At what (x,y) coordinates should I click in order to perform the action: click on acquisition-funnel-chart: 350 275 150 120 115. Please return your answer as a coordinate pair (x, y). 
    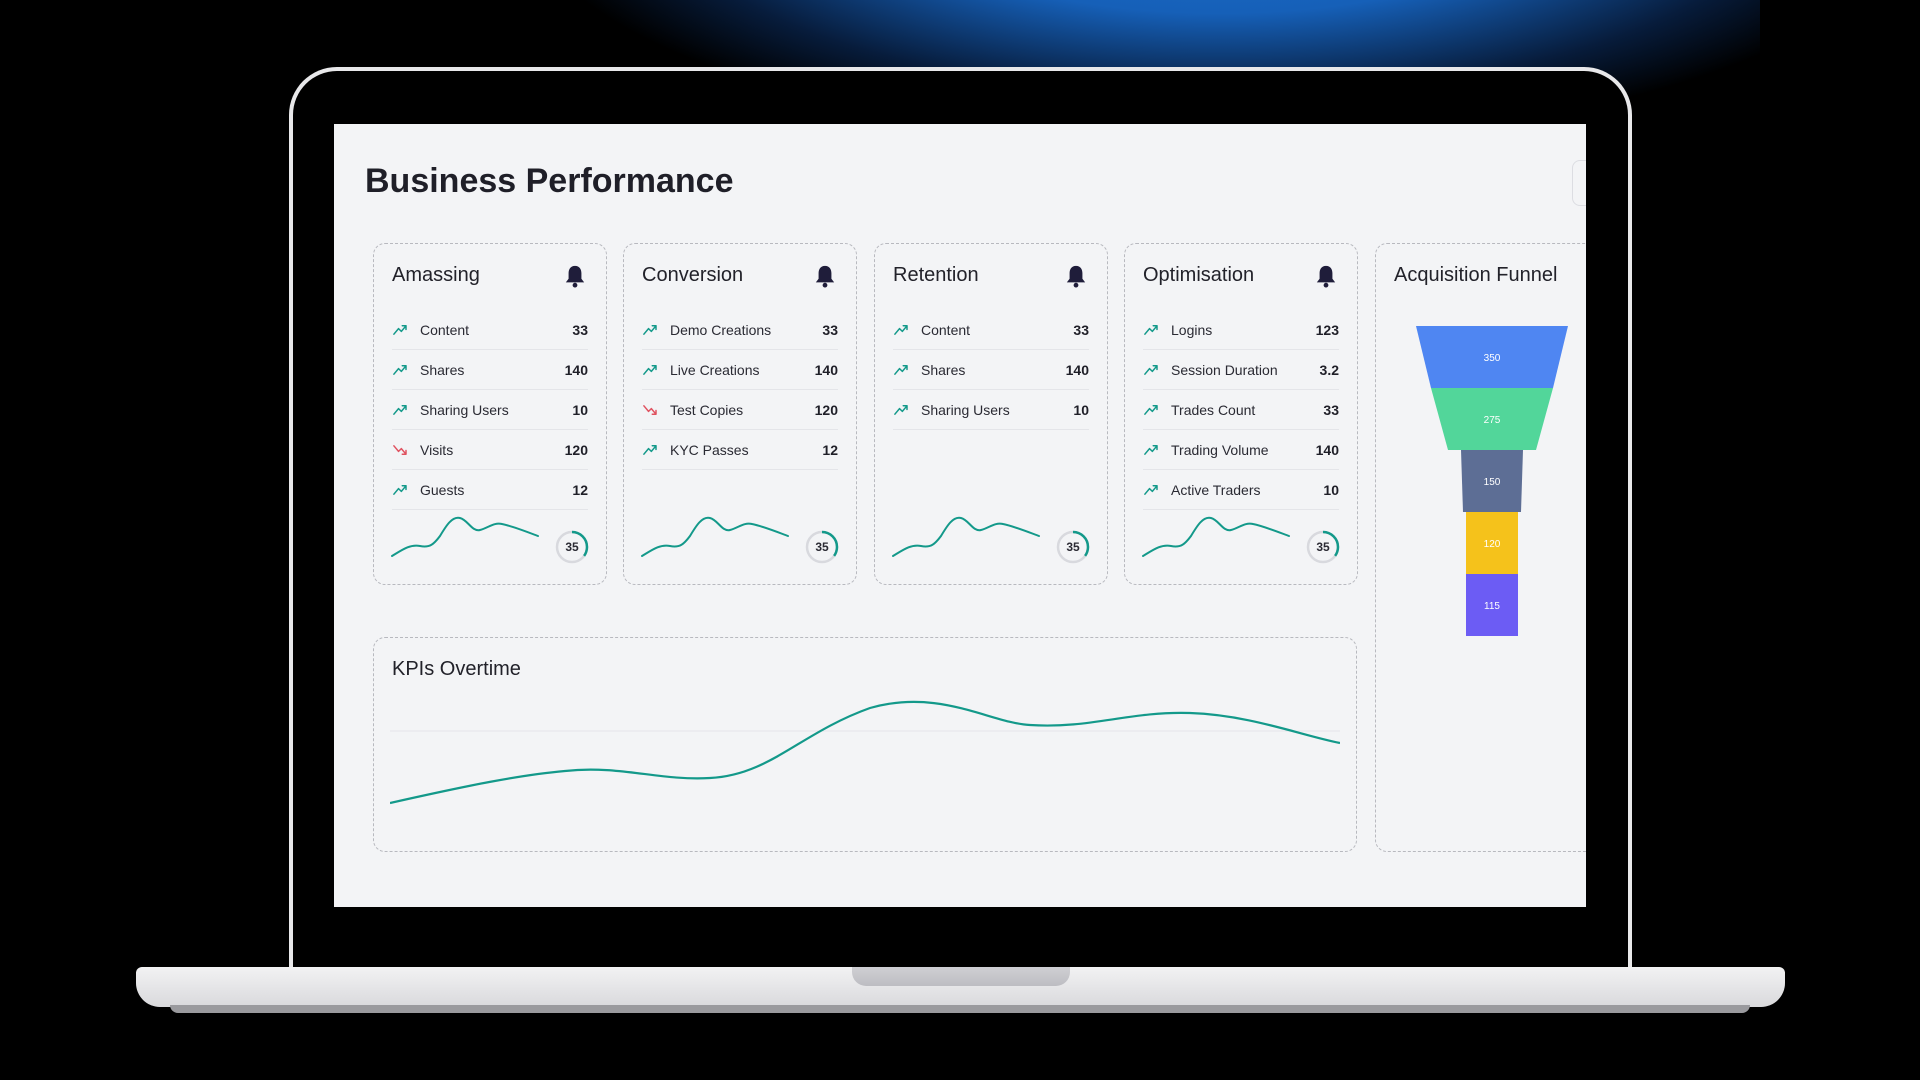
    Looking at the image, I should click on (1492, 481).